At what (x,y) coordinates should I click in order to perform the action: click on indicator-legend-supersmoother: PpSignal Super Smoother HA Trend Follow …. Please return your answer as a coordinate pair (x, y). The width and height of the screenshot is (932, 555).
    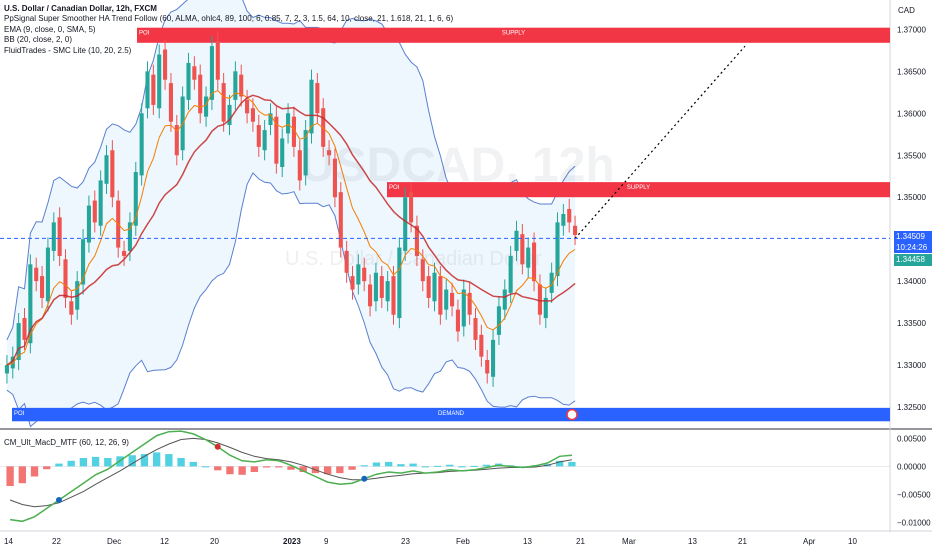
    Looking at the image, I should click on (229, 19).